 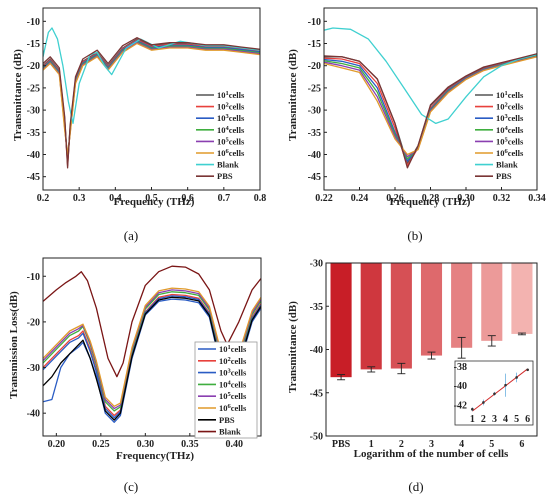 What do you see at coordinates (430, 76) in the screenshot?
I see `panel-b-line-blank` at bounding box center [430, 76].